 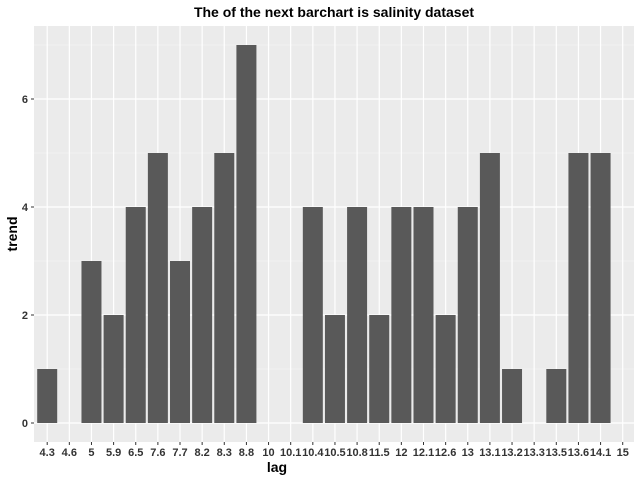 I want to click on x-tick-label: 15, so click(x=623, y=453).